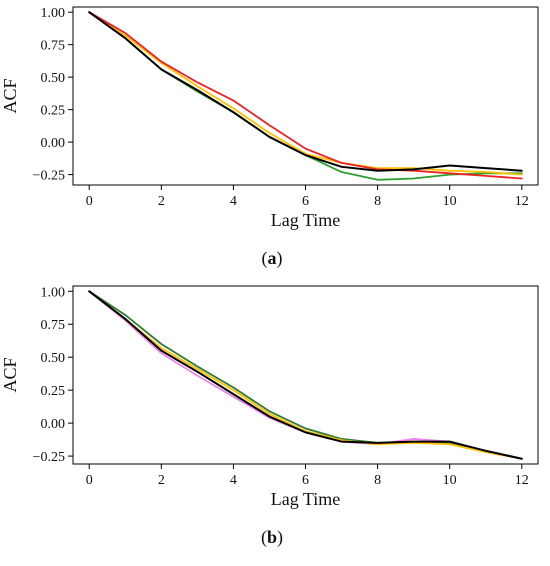 The height and width of the screenshot is (566, 550). I want to click on panel-caption: (b), so click(272, 537).